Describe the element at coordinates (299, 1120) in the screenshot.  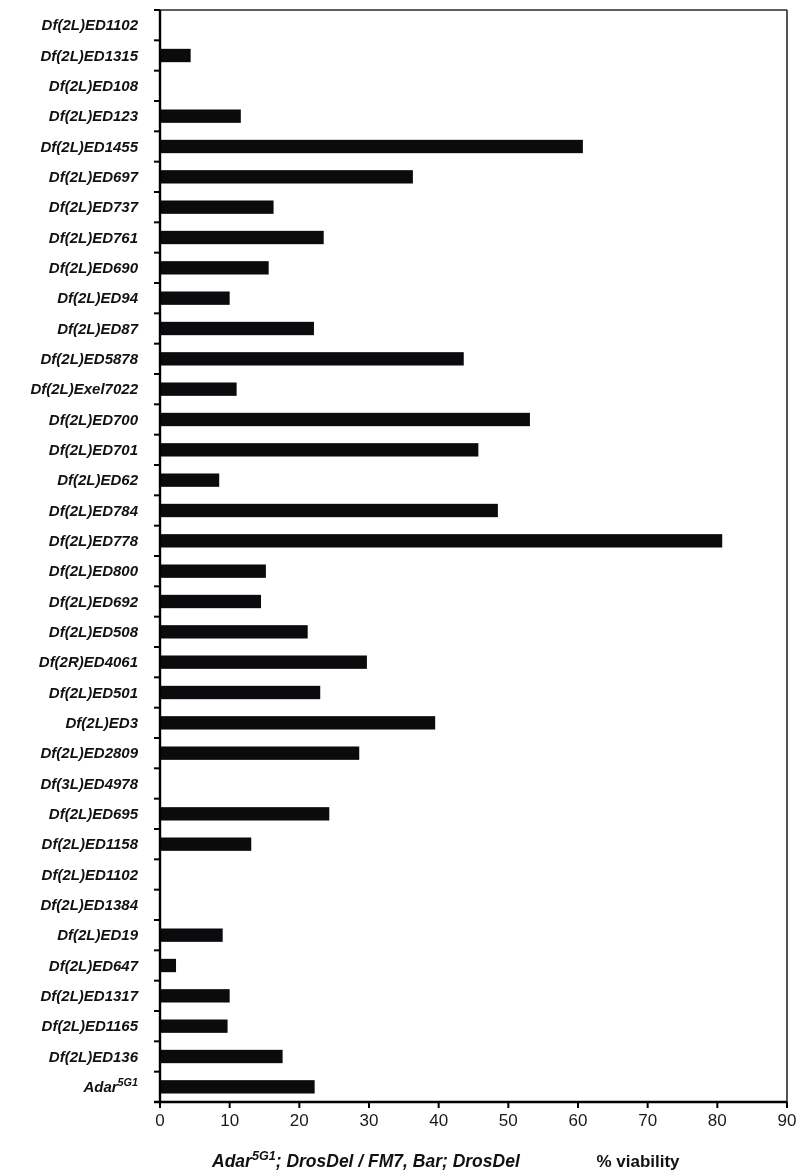
I see `x-tick-label: 20` at that location.